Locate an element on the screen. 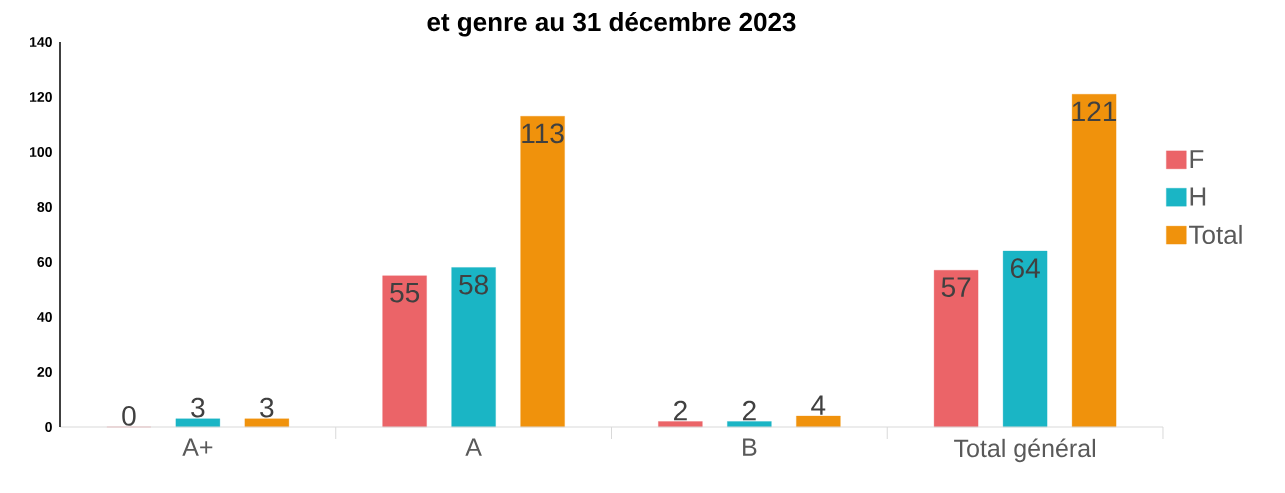 This screenshot has width=1285, height=493. data-label: 64 is located at coordinates (1025, 268).